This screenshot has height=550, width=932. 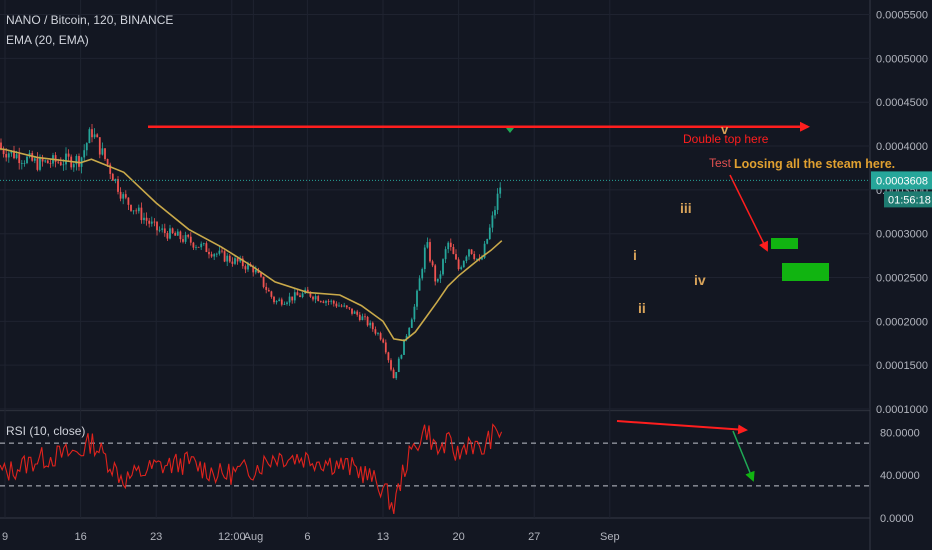 What do you see at coordinates (748, 213) in the screenshot?
I see `projection-arrow` at bounding box center [748, 213].